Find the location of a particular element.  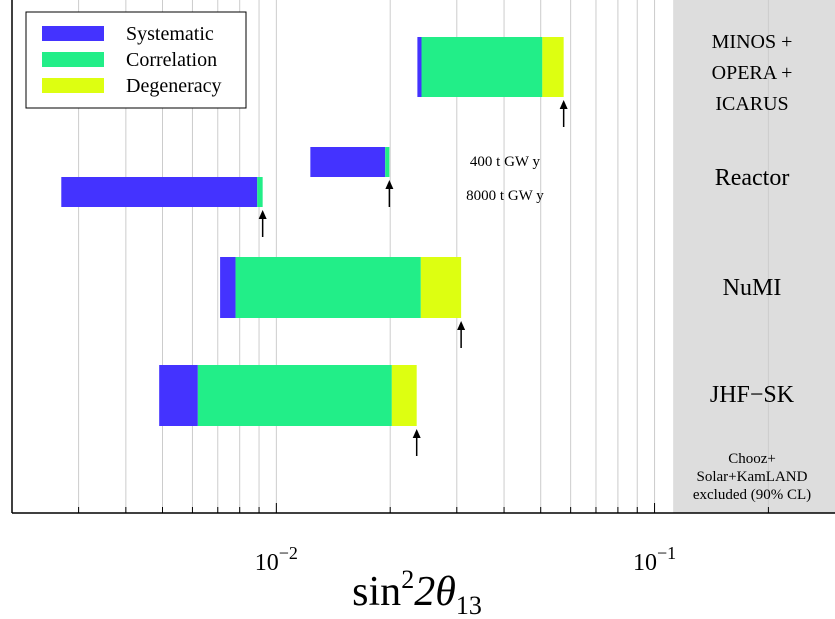

experiment-label: OPERA + is located at coordinates (752, 73).